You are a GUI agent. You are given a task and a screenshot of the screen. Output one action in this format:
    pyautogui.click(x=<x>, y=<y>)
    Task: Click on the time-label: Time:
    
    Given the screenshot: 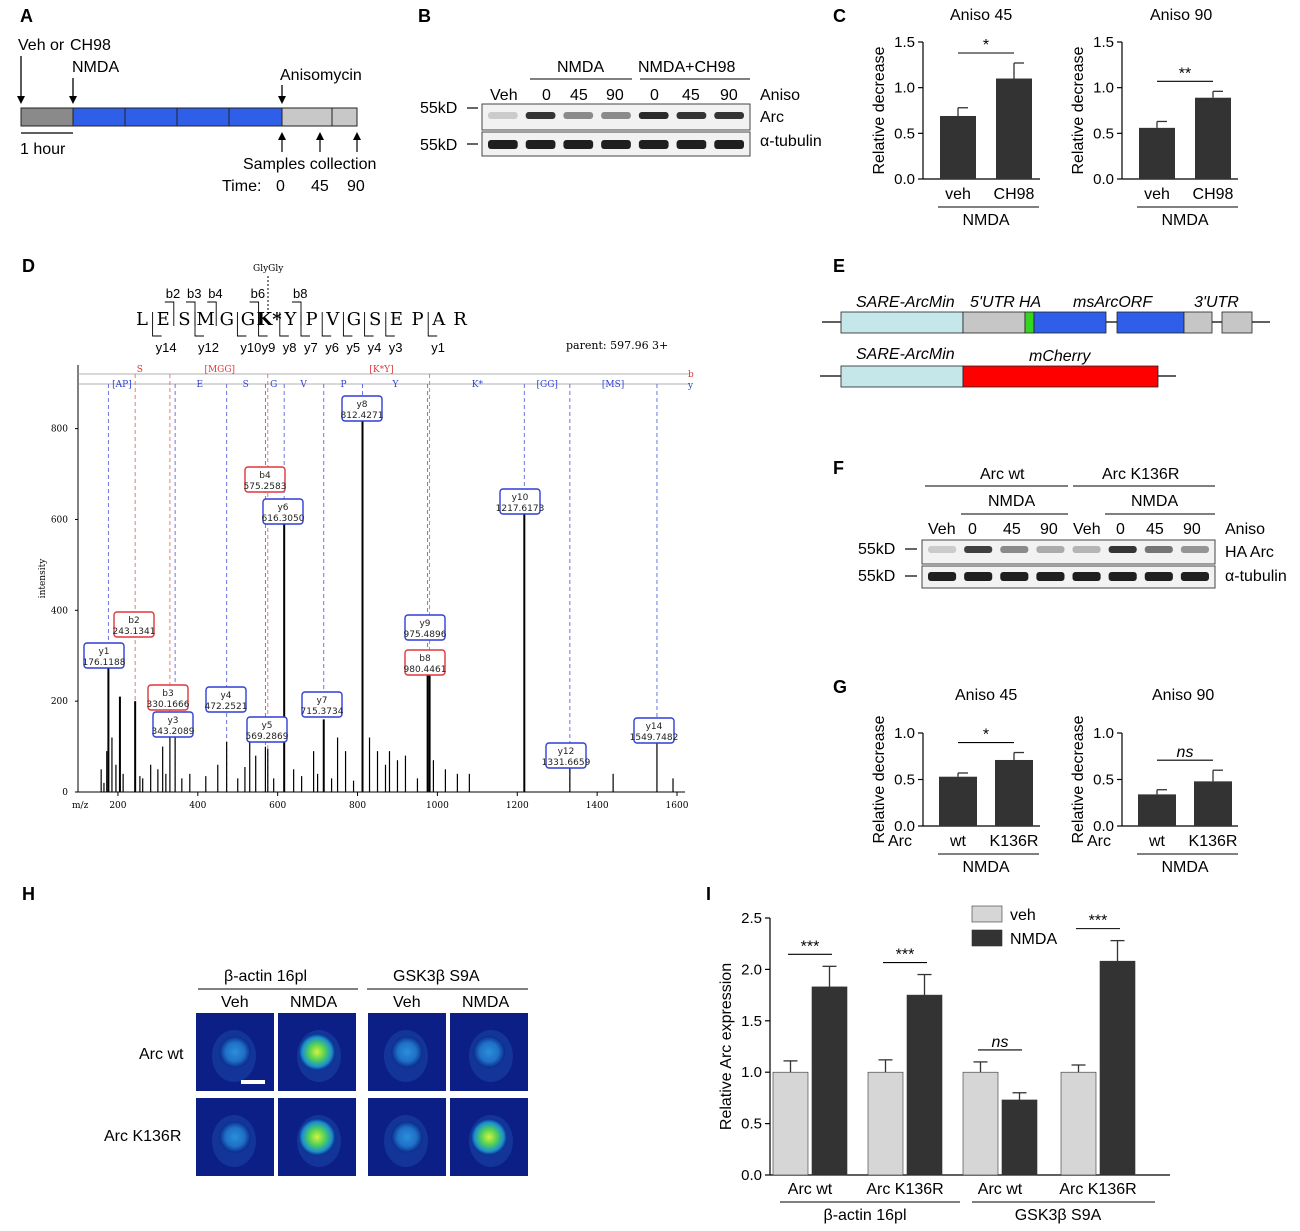 What is the action you would take?
    pyautogui.click(x=241, y=186)
    